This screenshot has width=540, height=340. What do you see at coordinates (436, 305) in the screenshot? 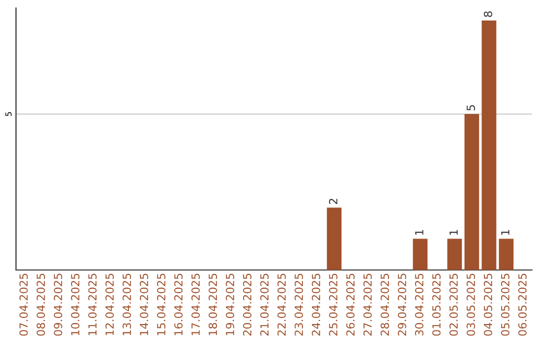
I see `x-tick-label: 01.05.2025` at bounding box center [436, 305].